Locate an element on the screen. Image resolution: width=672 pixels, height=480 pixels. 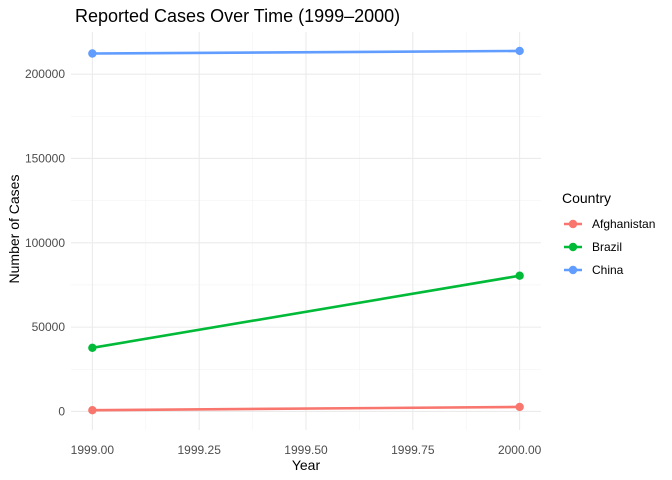
x-tick-label: 1999.75 is located at coordinates (413, 450).